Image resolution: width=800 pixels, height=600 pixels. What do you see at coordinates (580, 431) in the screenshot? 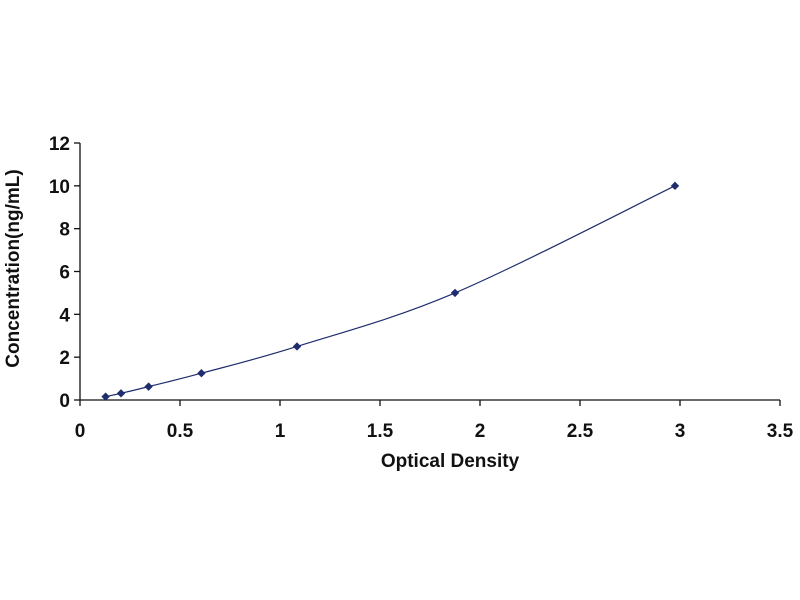
I see `x-tick-label: 2.5` at bounding box center [580, 431].